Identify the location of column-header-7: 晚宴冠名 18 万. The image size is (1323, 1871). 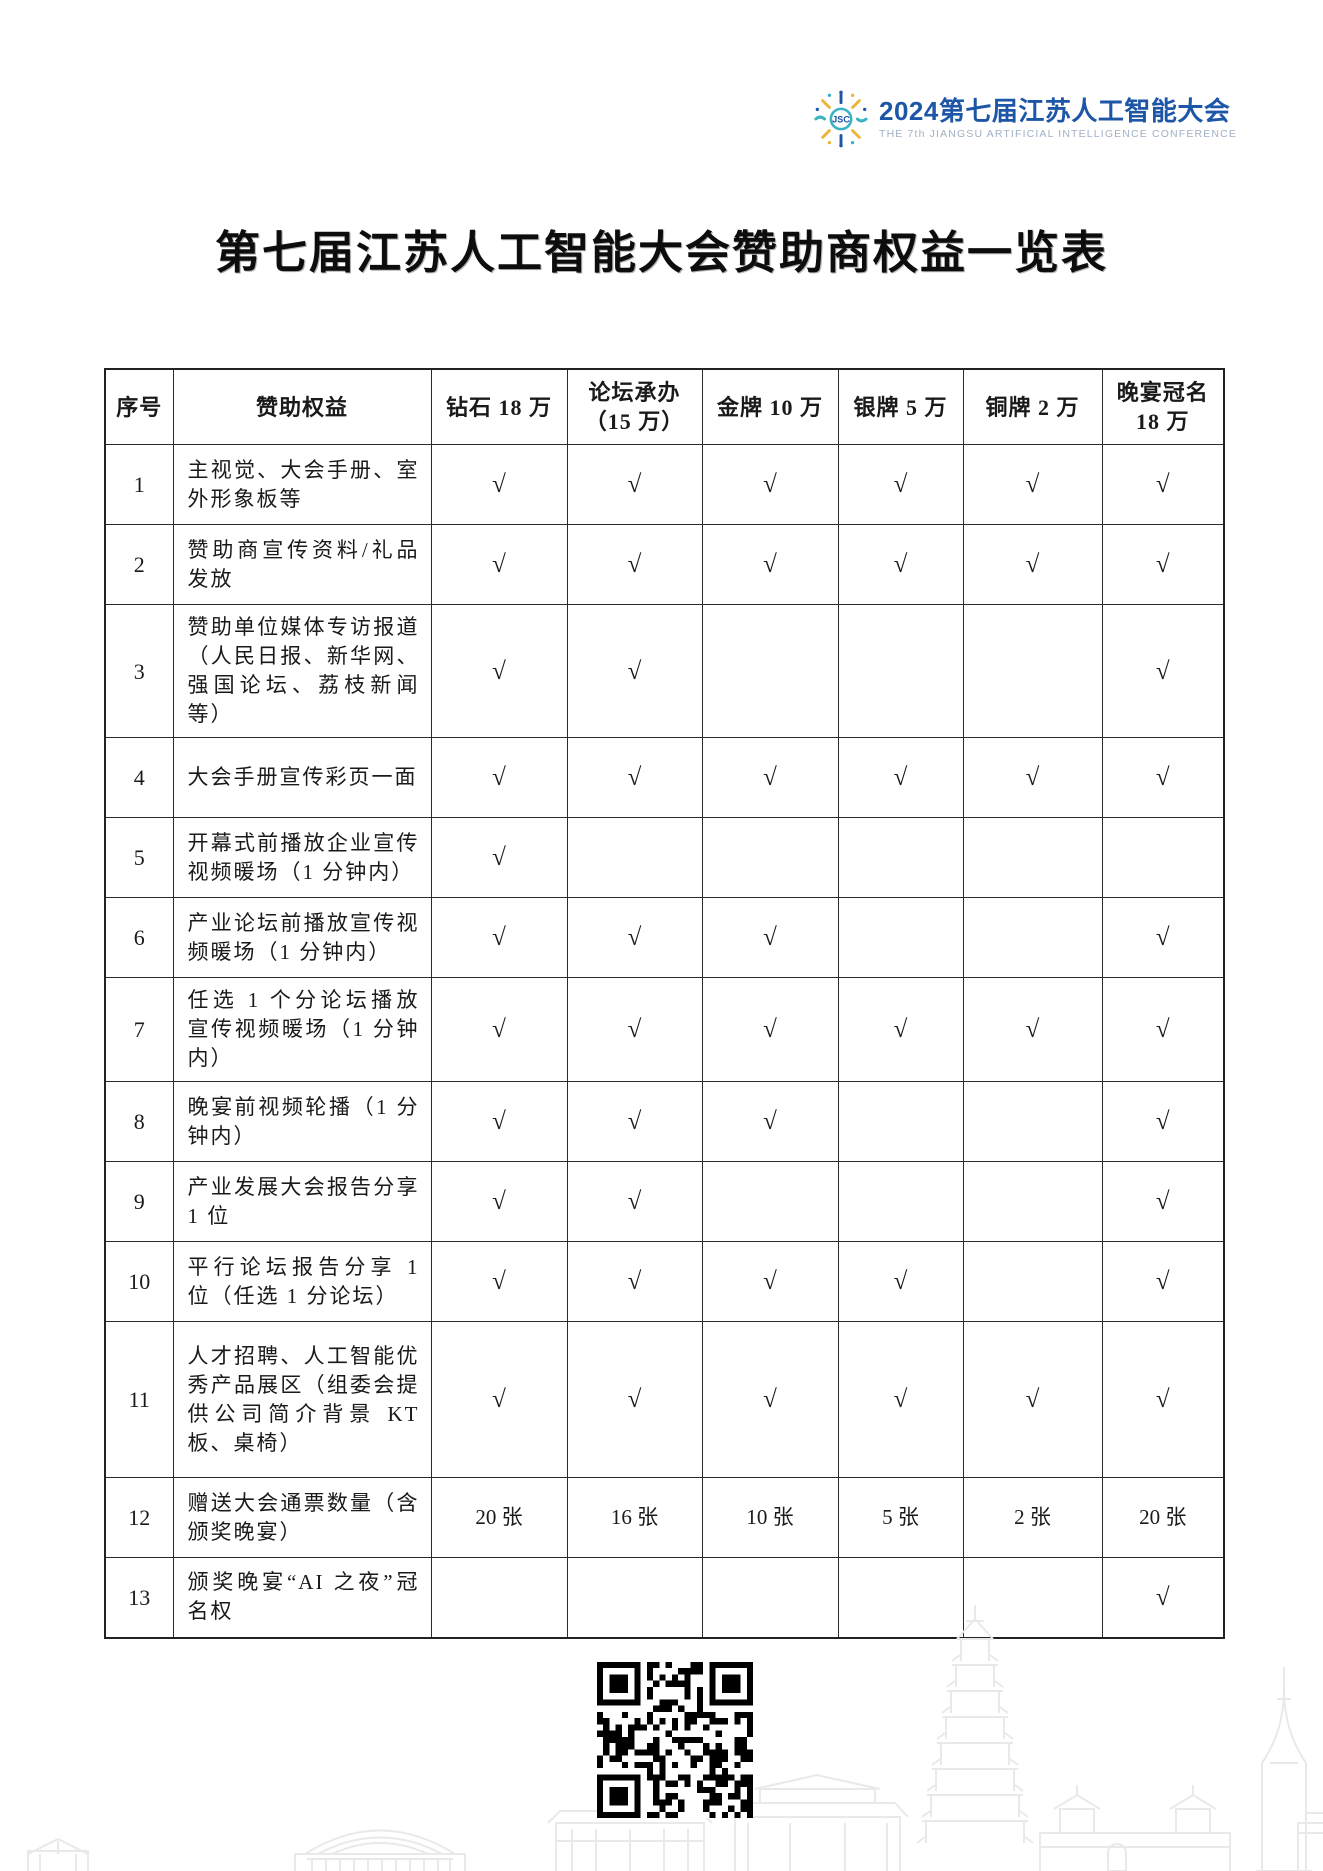
(1163, 406).